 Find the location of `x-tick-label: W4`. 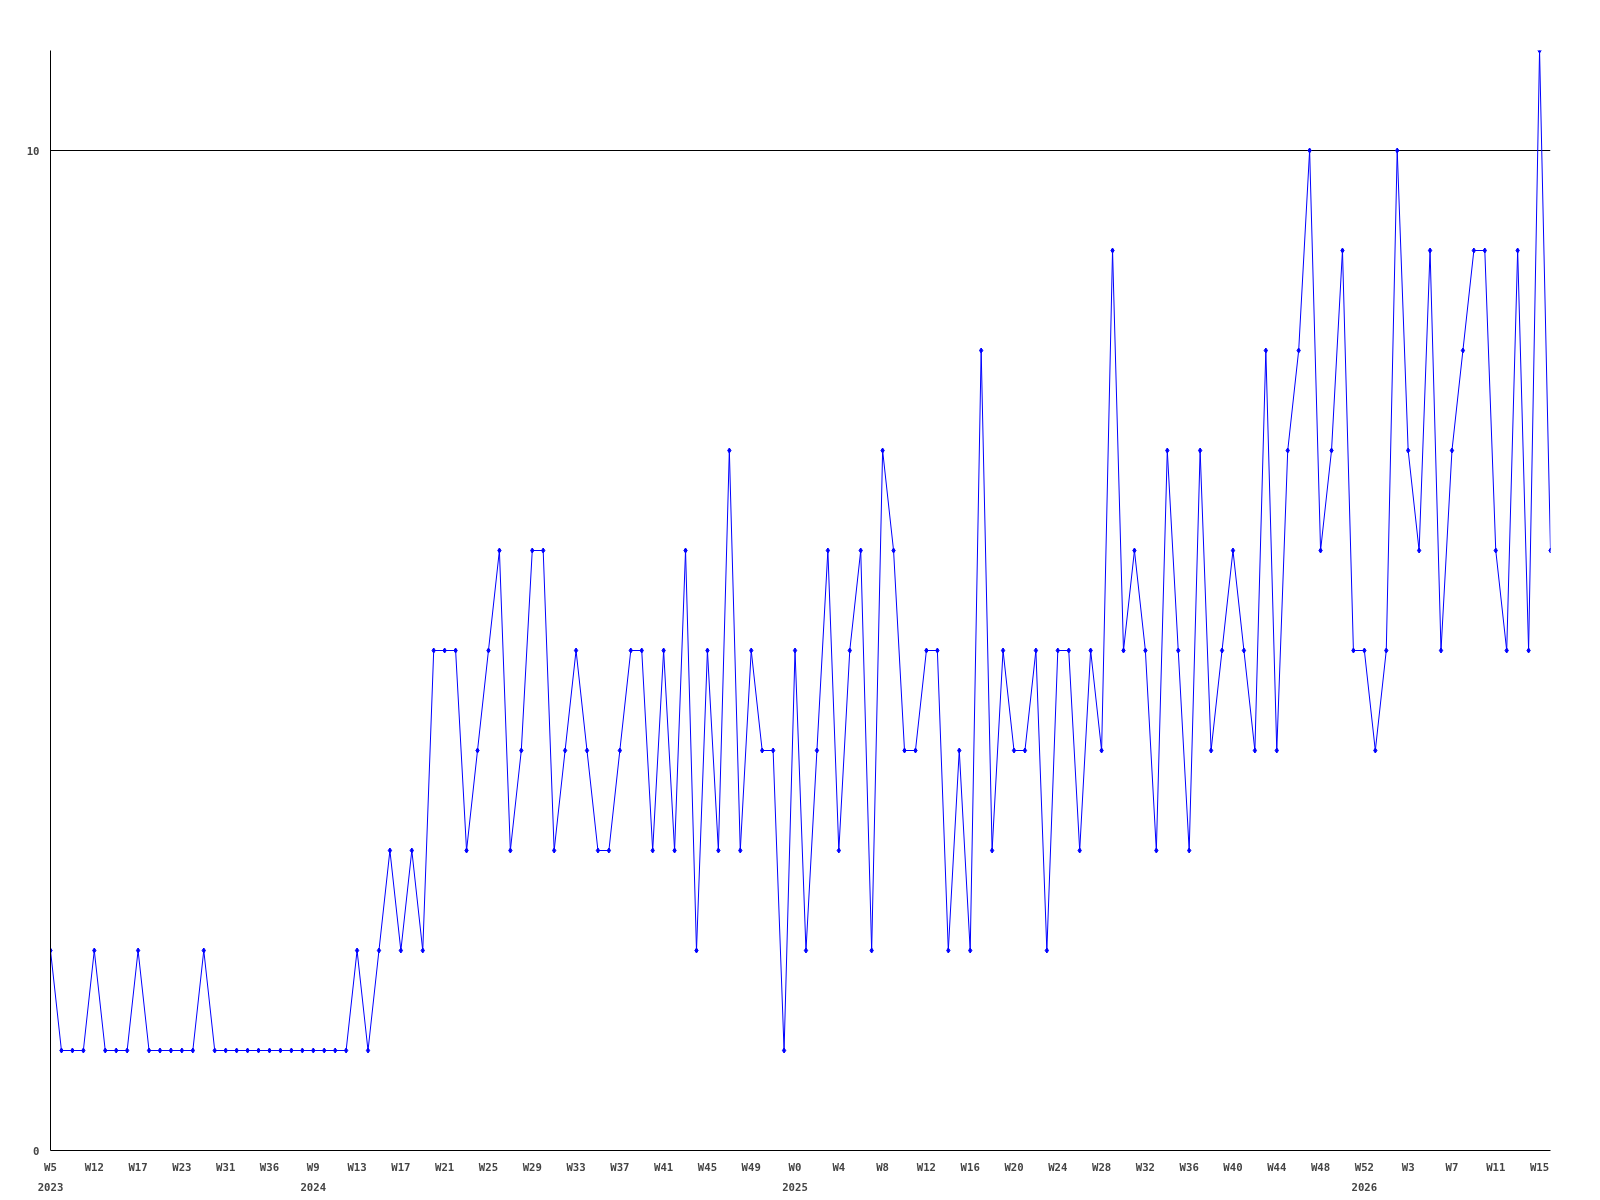

x-tick-label: W4 is located at coordinates (839, 1167).